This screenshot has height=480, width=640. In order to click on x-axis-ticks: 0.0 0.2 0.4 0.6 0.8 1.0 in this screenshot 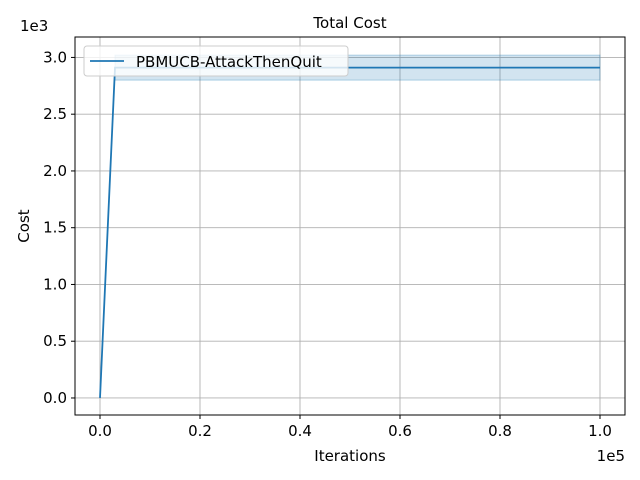, I will do `click(350, 427)`.